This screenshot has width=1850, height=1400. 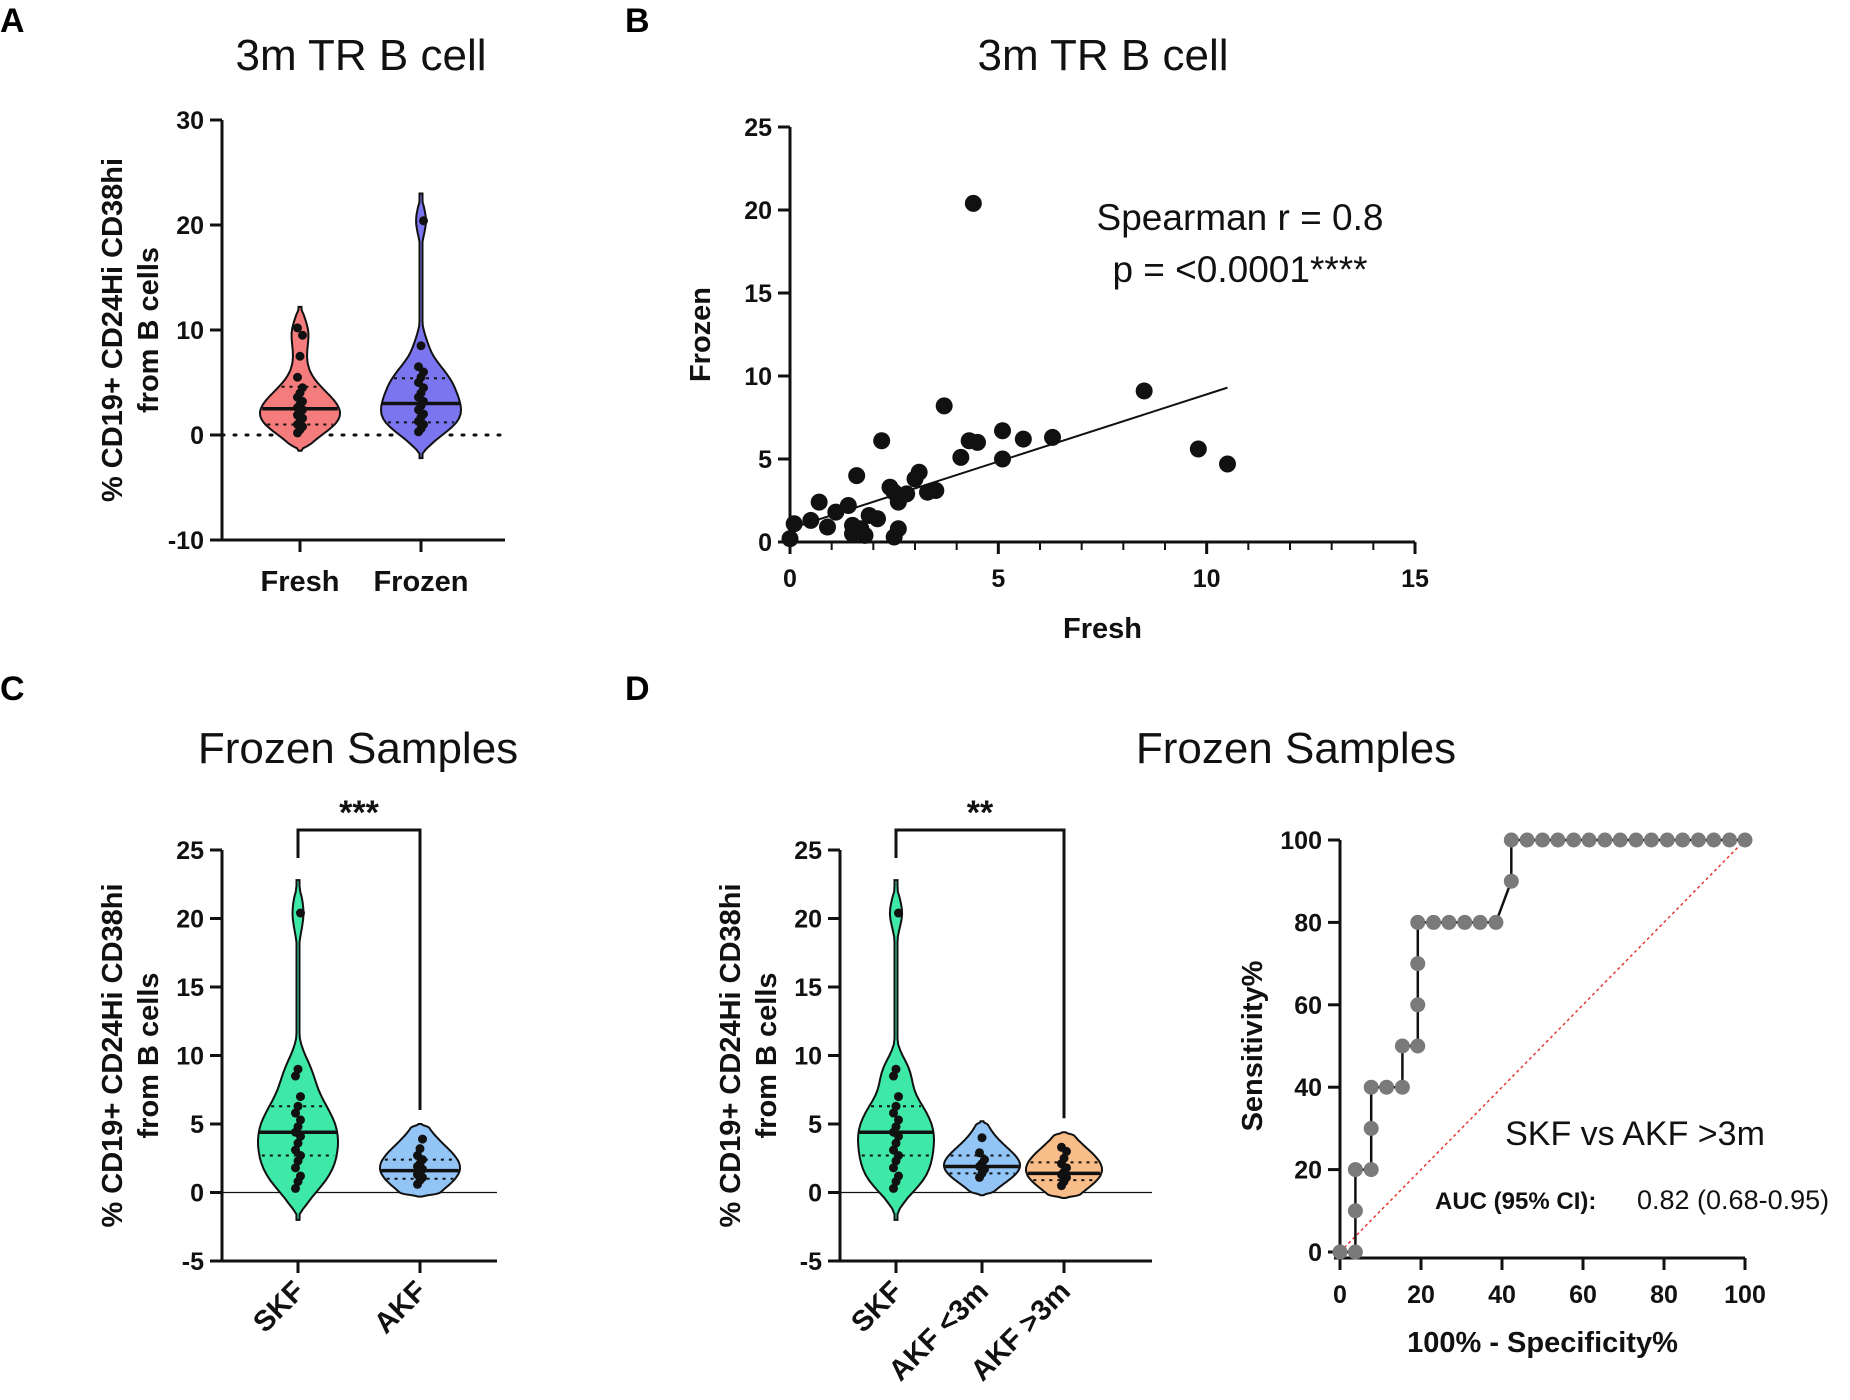 I want to click on panel-c-title: Frozen Samples, so click(x=358, y=748).